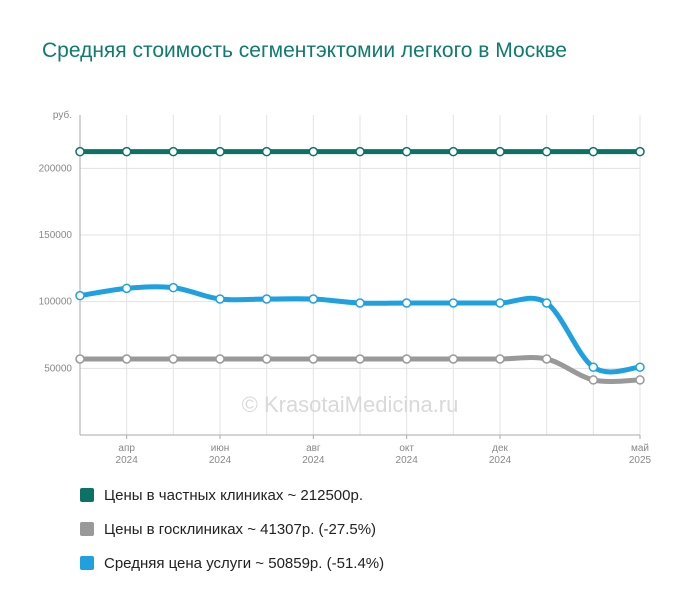  I want to click on legend-label-private: Цены в частных клиниках ~ 212500р., so click(233, 495).